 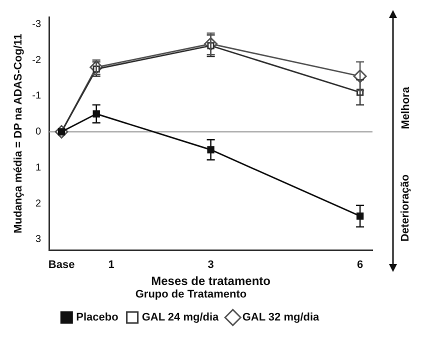 What do you see at coordinates (191, 294) in the screenshot?
I see `legend-title: Grupo de Tratamento` at bounding box center [191, 294].